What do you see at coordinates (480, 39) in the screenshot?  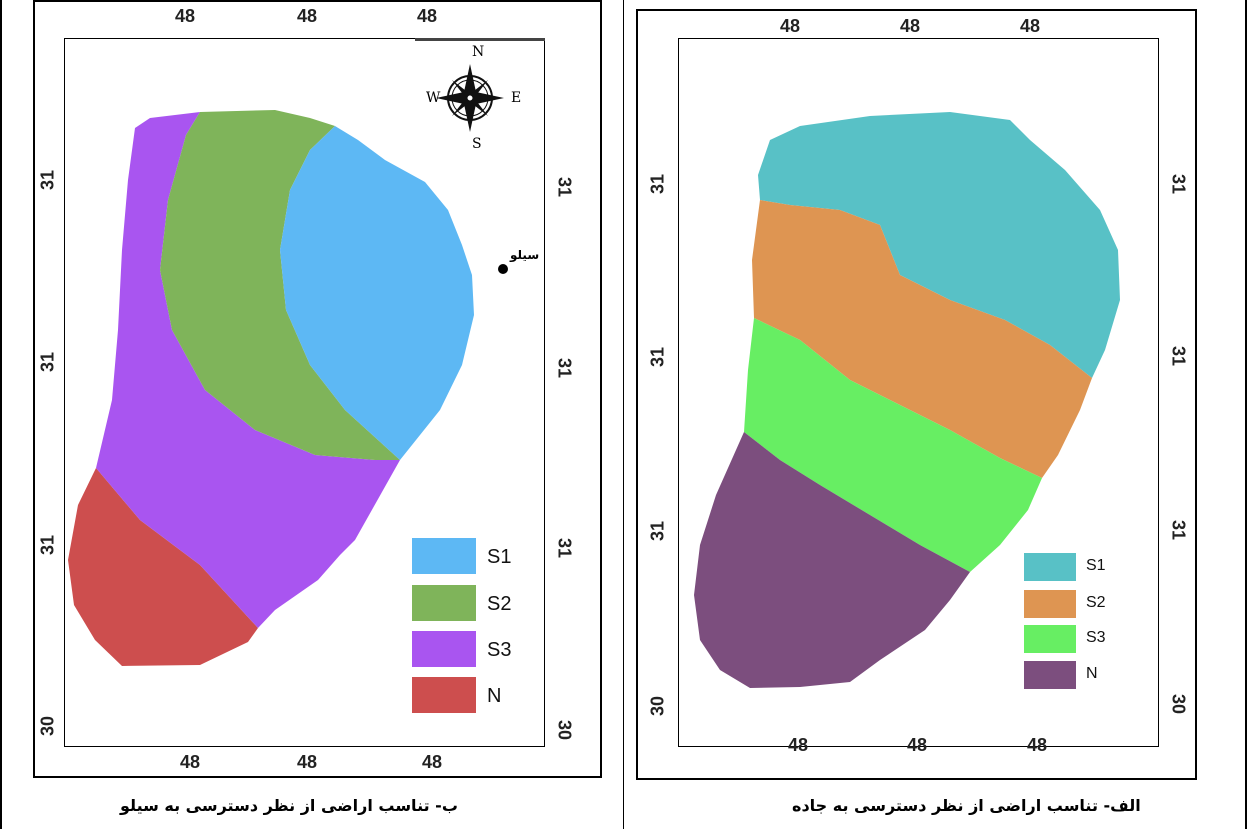 I see `left-map-scalebar` at bounding box center [480, 39].